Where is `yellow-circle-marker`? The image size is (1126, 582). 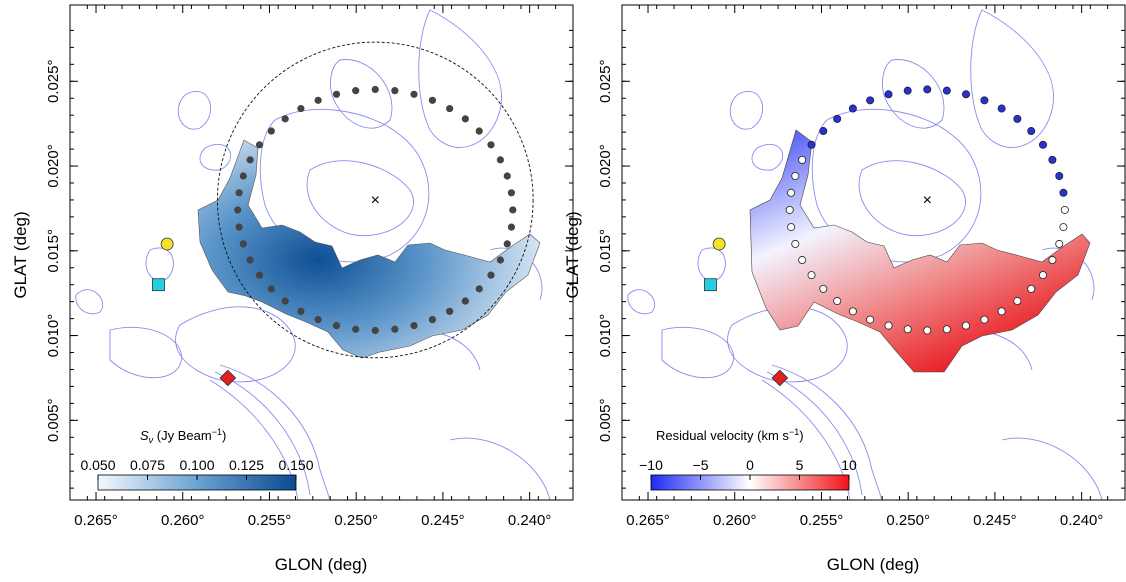
yellow-circle-marker is located at coordinates (167, 244).